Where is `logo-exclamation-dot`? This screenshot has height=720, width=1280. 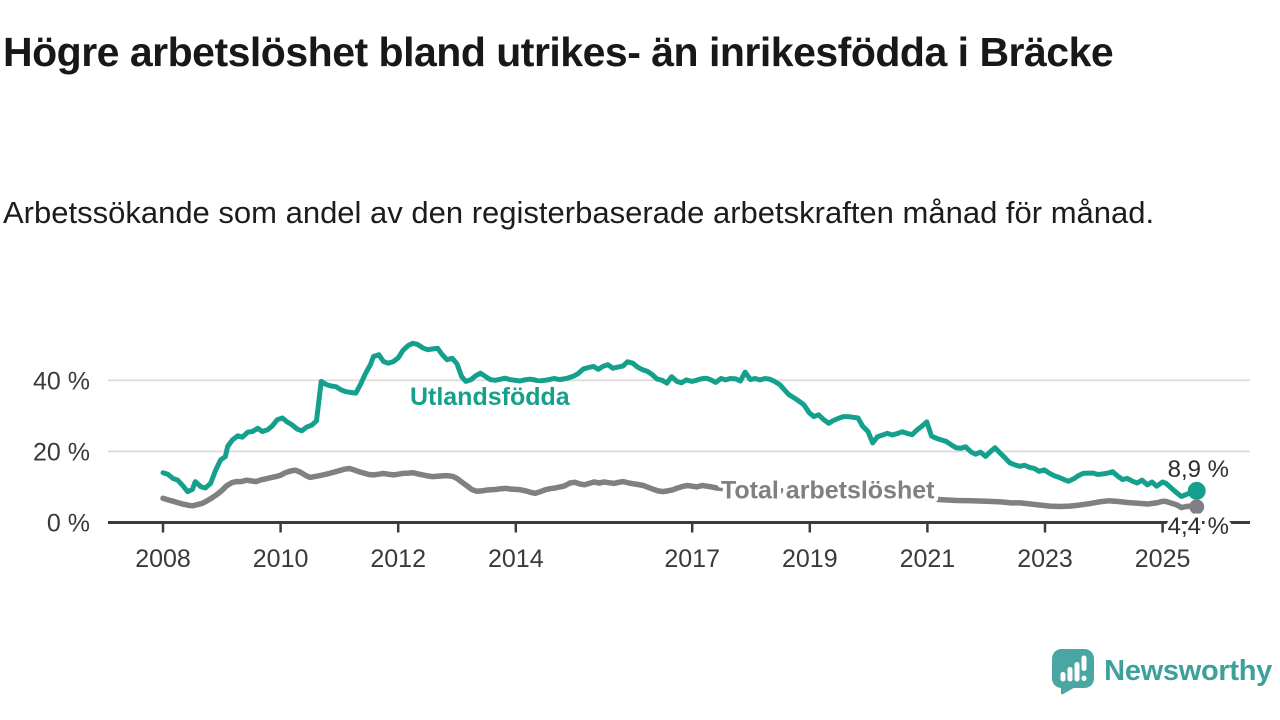
logo-exclamation-dot is located at coordinates (1084, 678).